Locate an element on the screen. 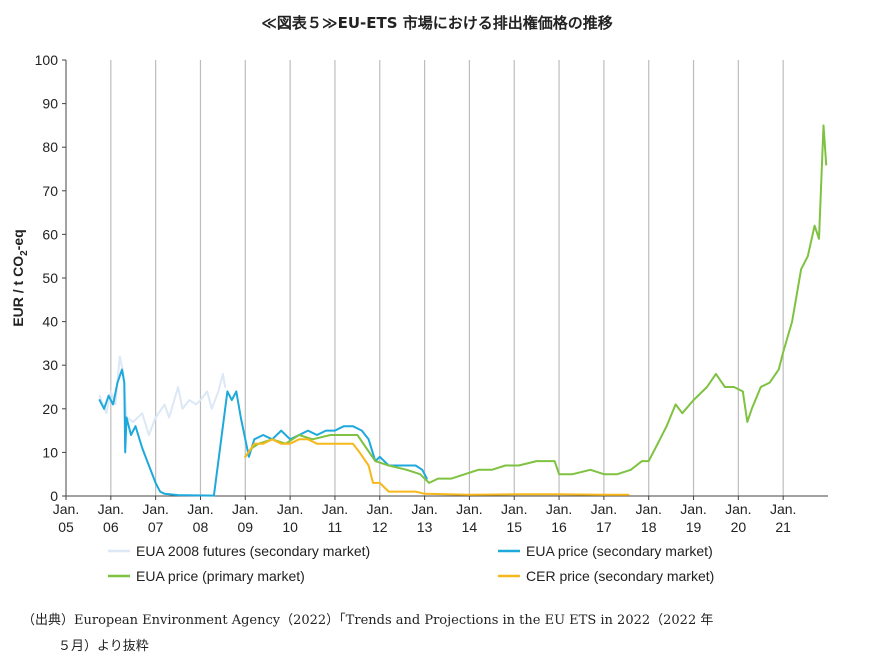  legend-label: EUA price (primary market) is located at coordinates (220, 576).